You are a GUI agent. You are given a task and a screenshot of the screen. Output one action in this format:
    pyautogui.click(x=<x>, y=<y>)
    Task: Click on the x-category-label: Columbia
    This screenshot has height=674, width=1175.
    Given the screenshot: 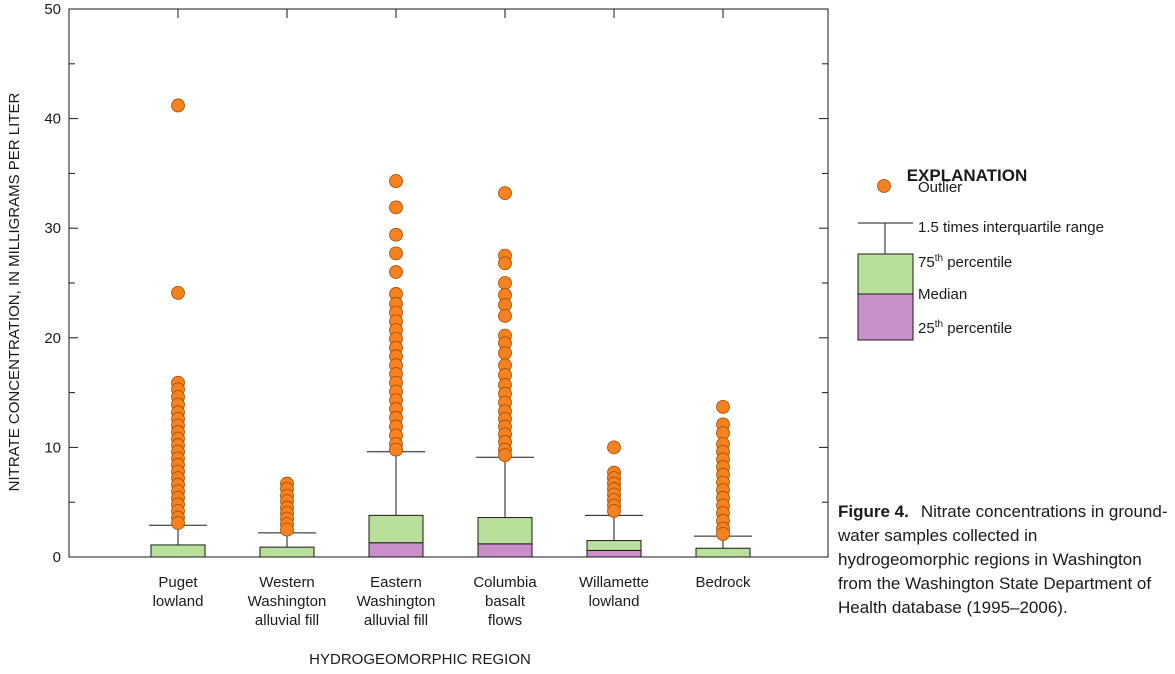 What is the action you would take?
    pyautogui.click(x=505, y=582)
    